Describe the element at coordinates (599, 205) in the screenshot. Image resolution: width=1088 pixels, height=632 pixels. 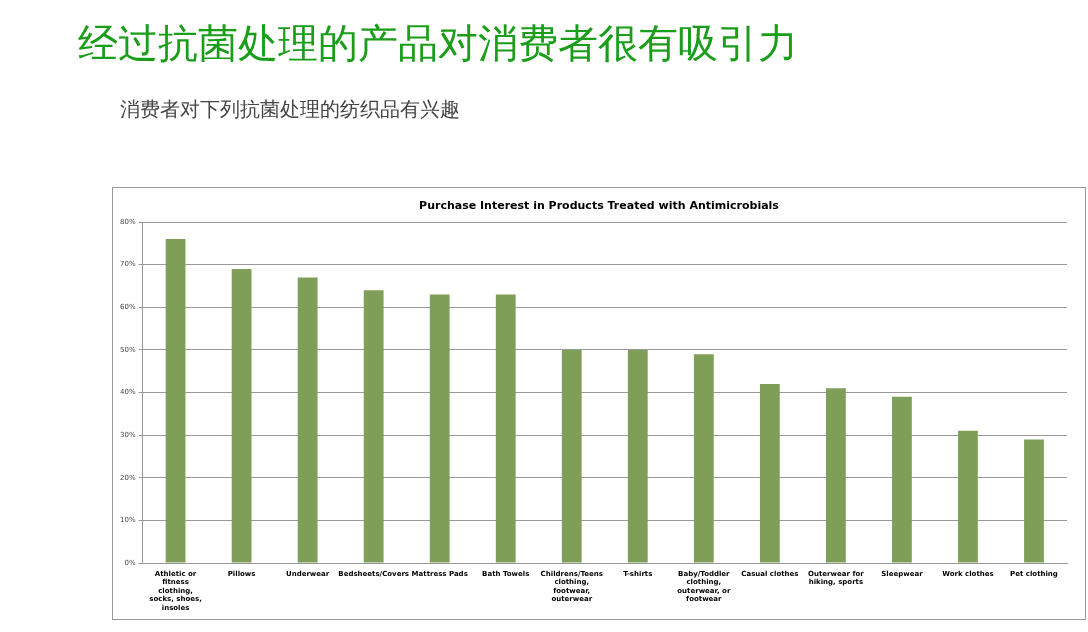
I see `text: Purchase Interest in Products Treated with Antimicrobials` at that location.